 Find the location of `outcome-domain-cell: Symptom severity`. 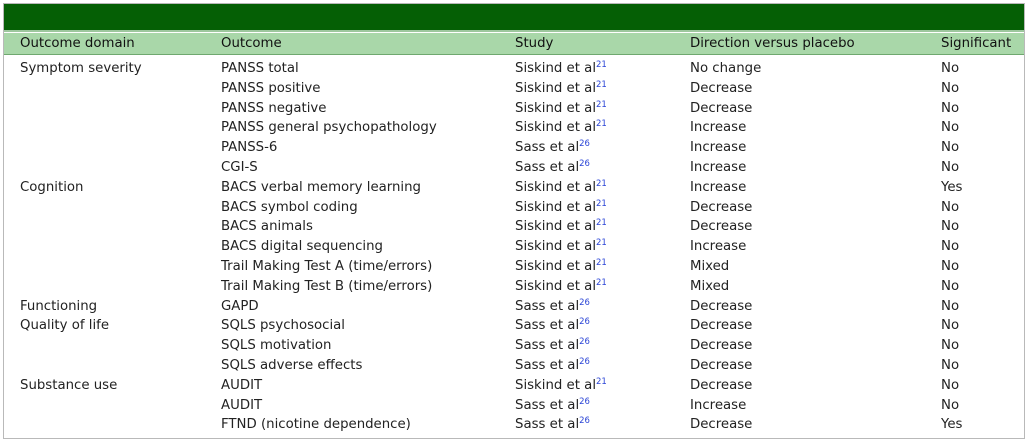

outcome-domain-cell: Symptom severity is located at coordinates (81, 68).